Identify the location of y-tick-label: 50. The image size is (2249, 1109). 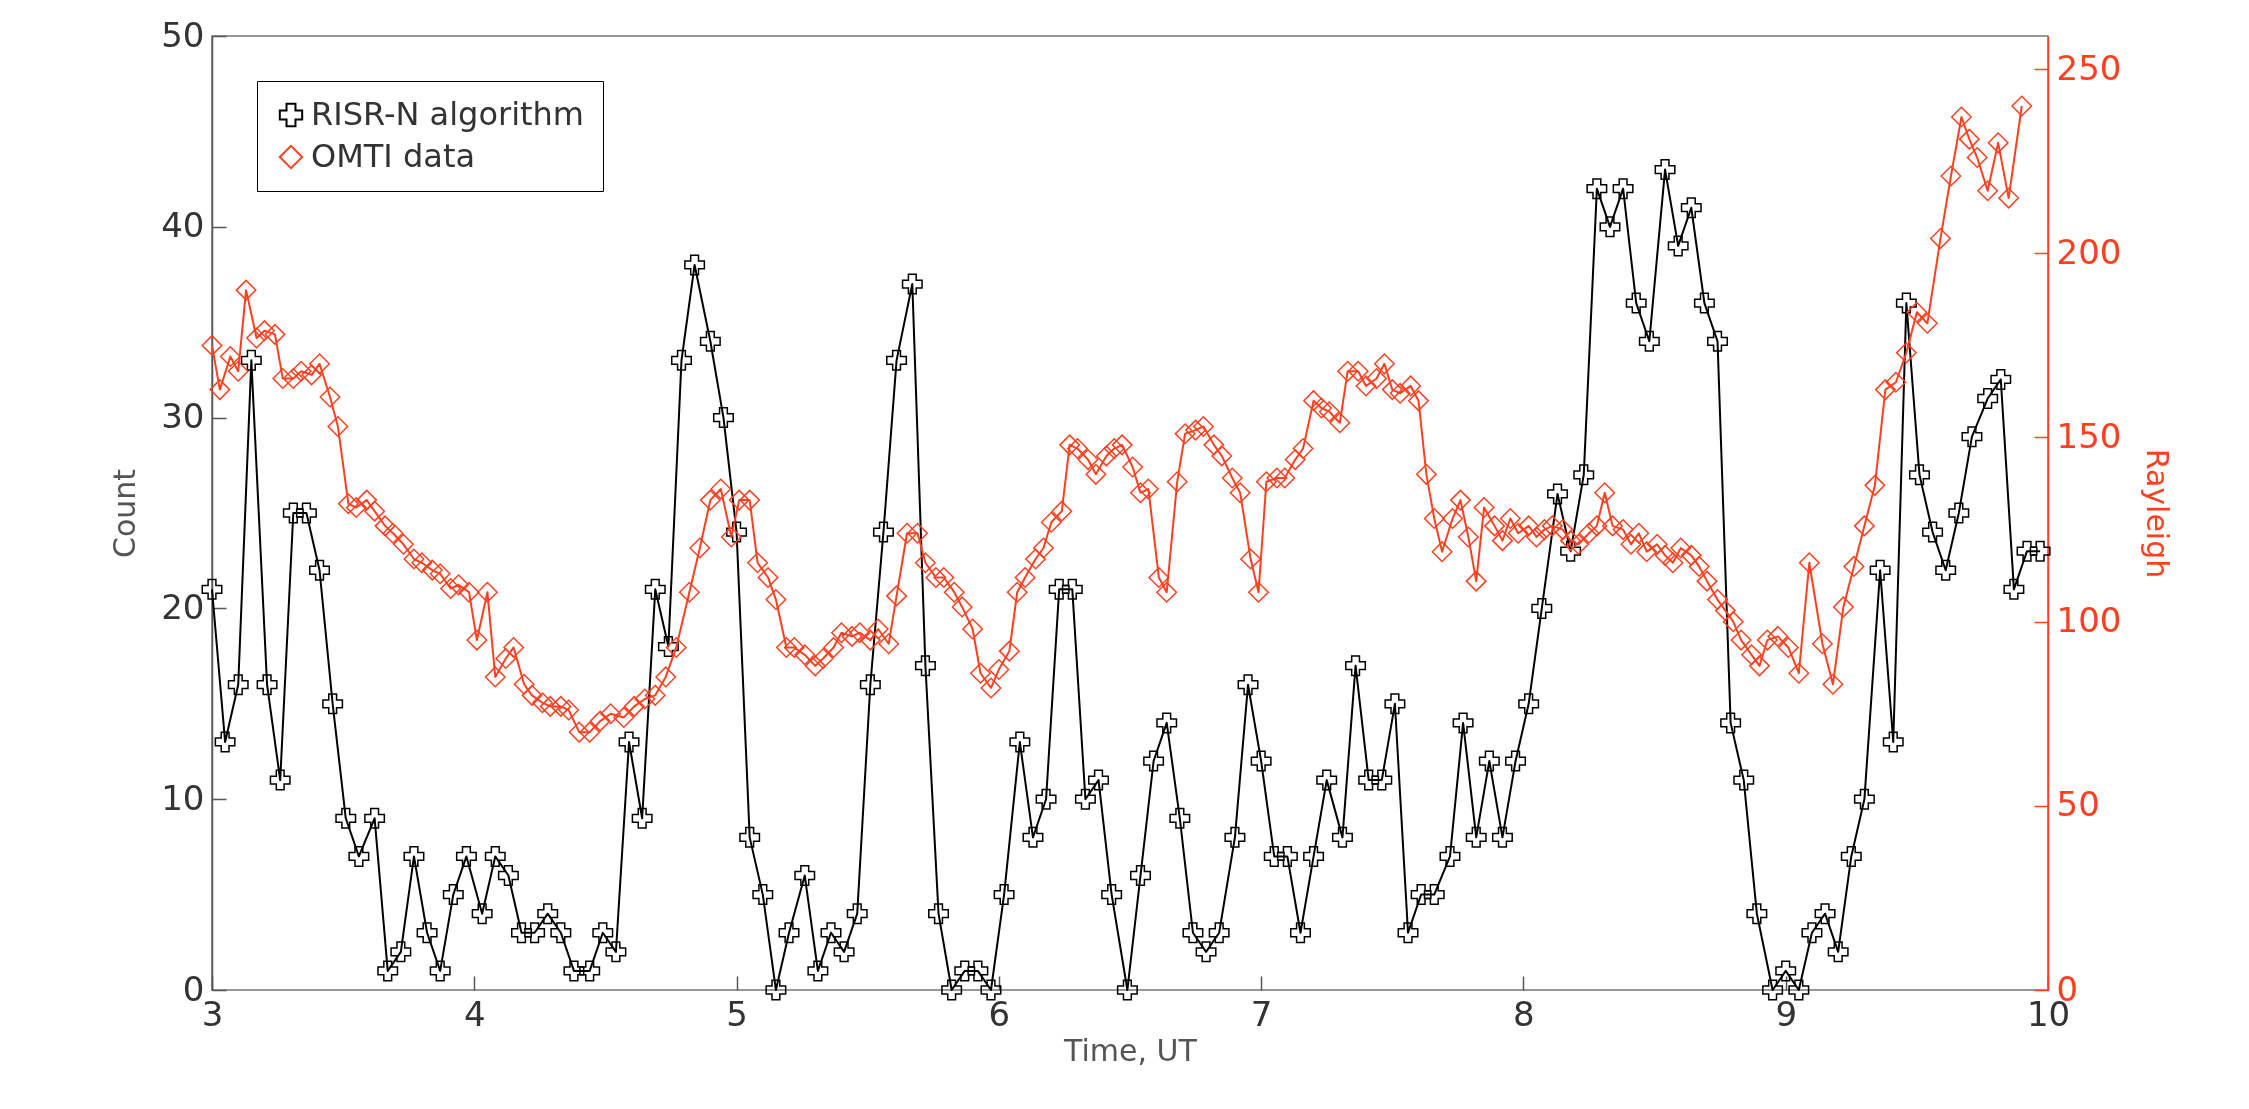
(183, 34).